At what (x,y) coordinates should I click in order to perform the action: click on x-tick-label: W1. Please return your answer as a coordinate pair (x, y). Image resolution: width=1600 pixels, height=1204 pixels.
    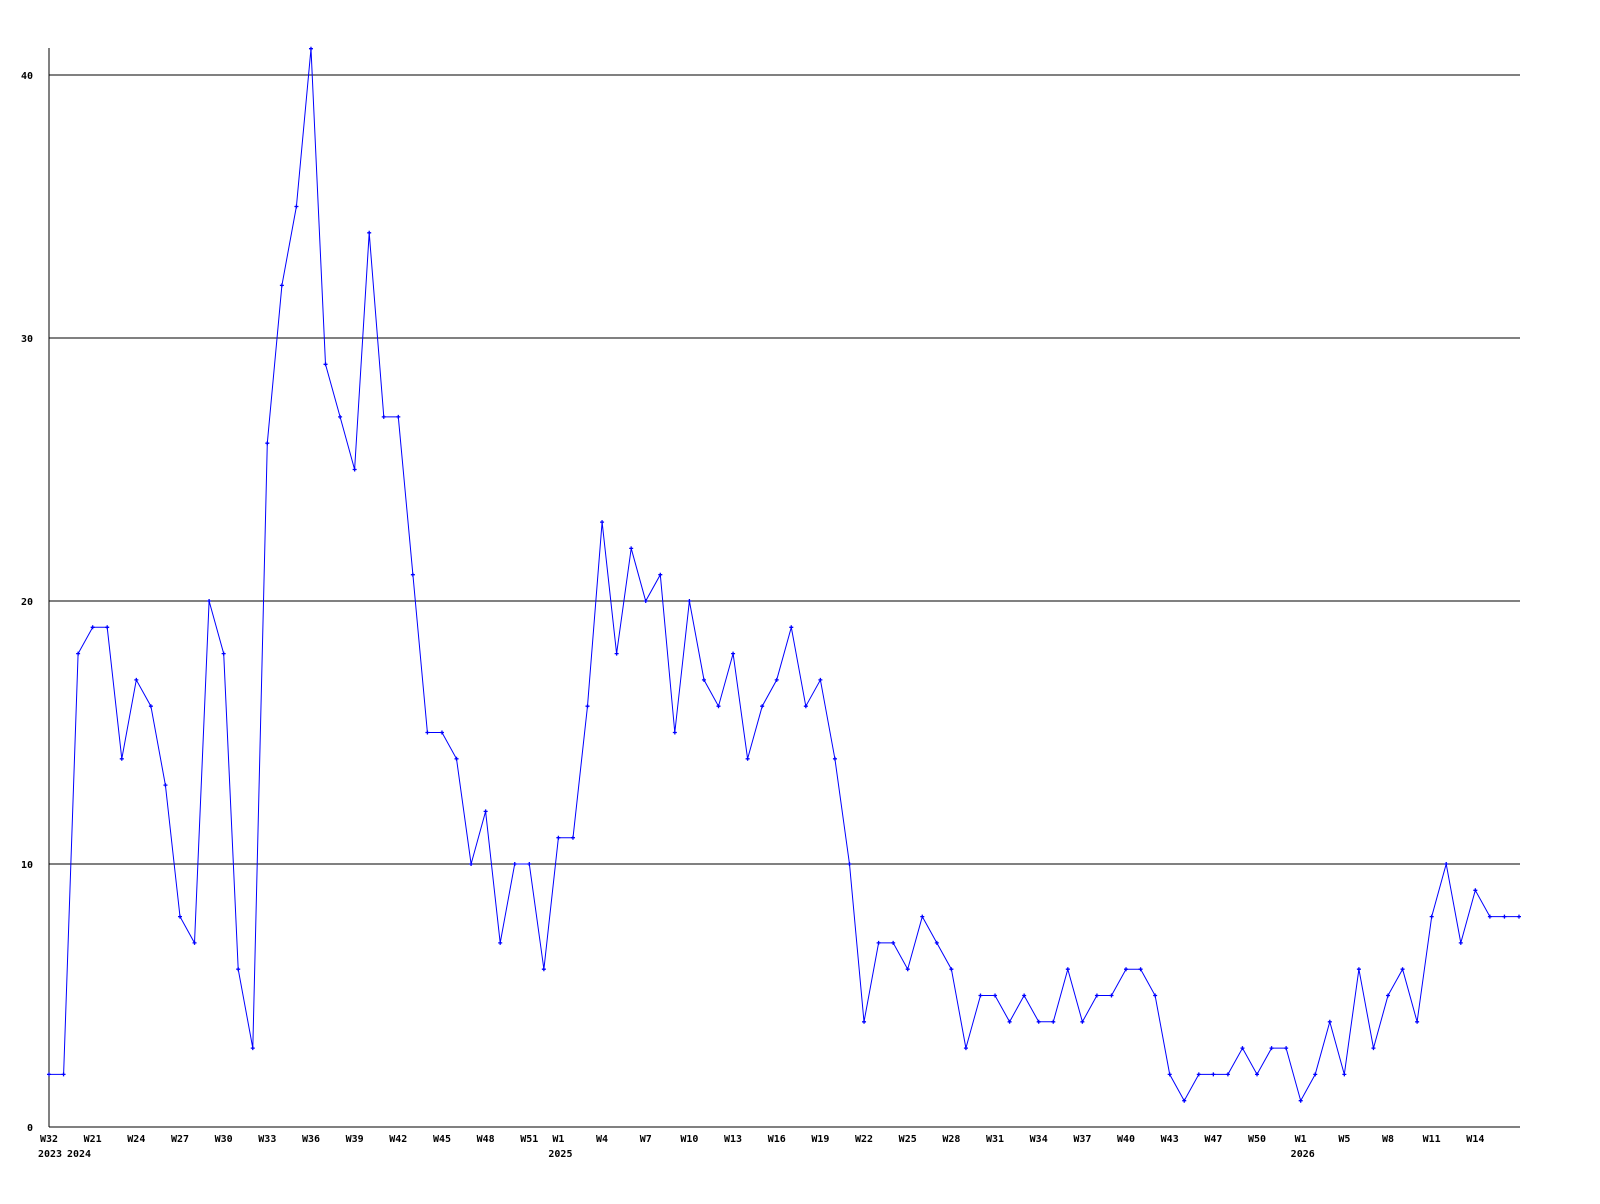
    Looking at the image, I should click on (1301, 1139).